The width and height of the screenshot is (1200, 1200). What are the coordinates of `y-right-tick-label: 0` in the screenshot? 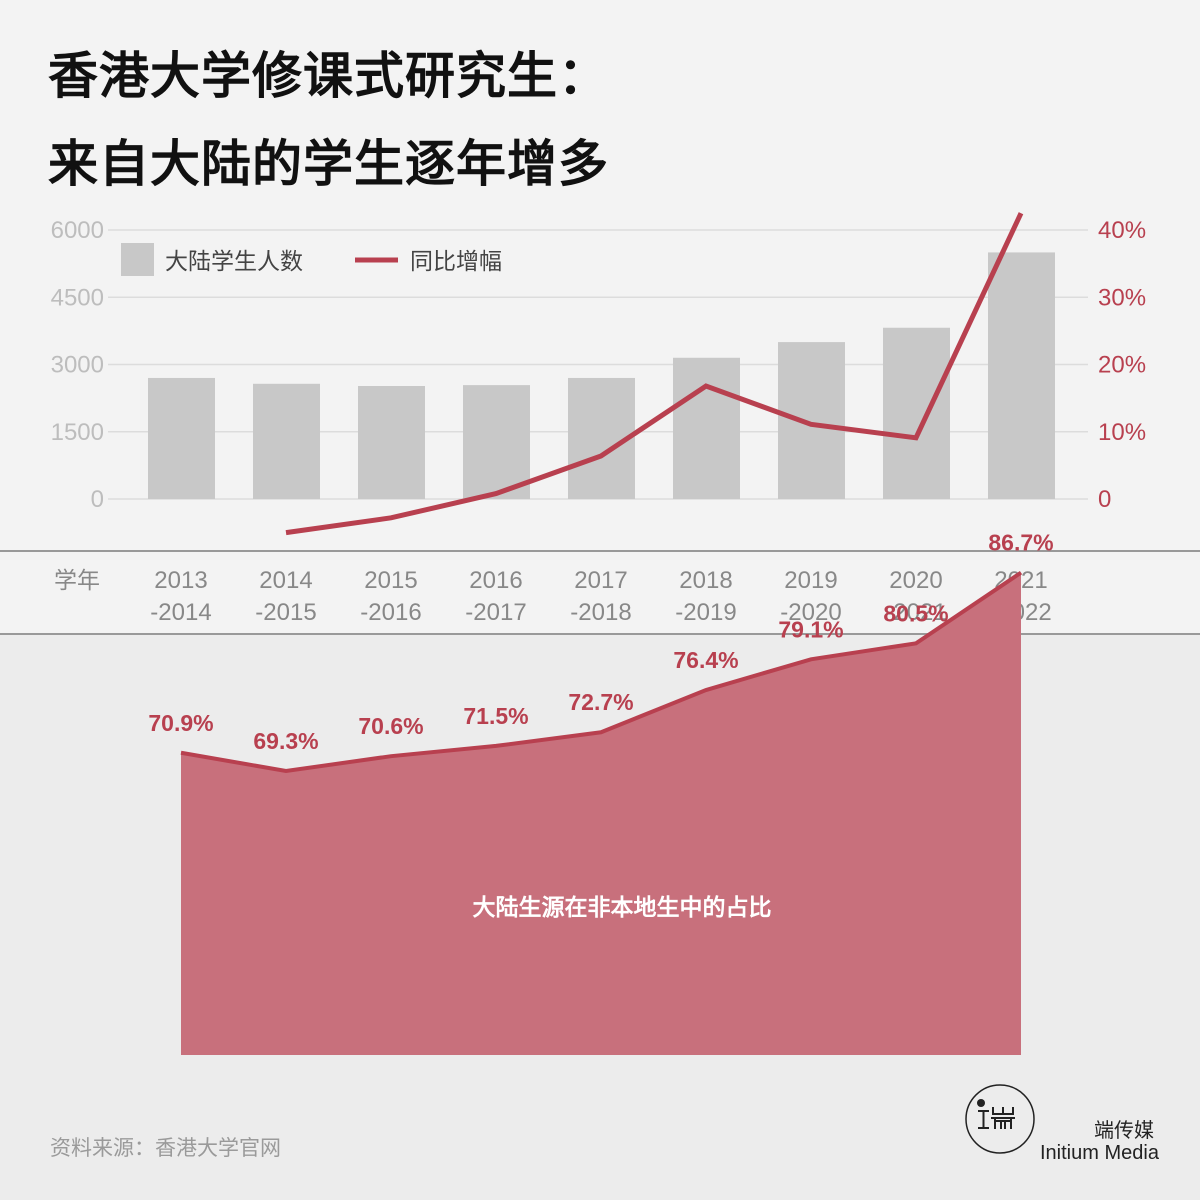 It's located at (1104, 499).